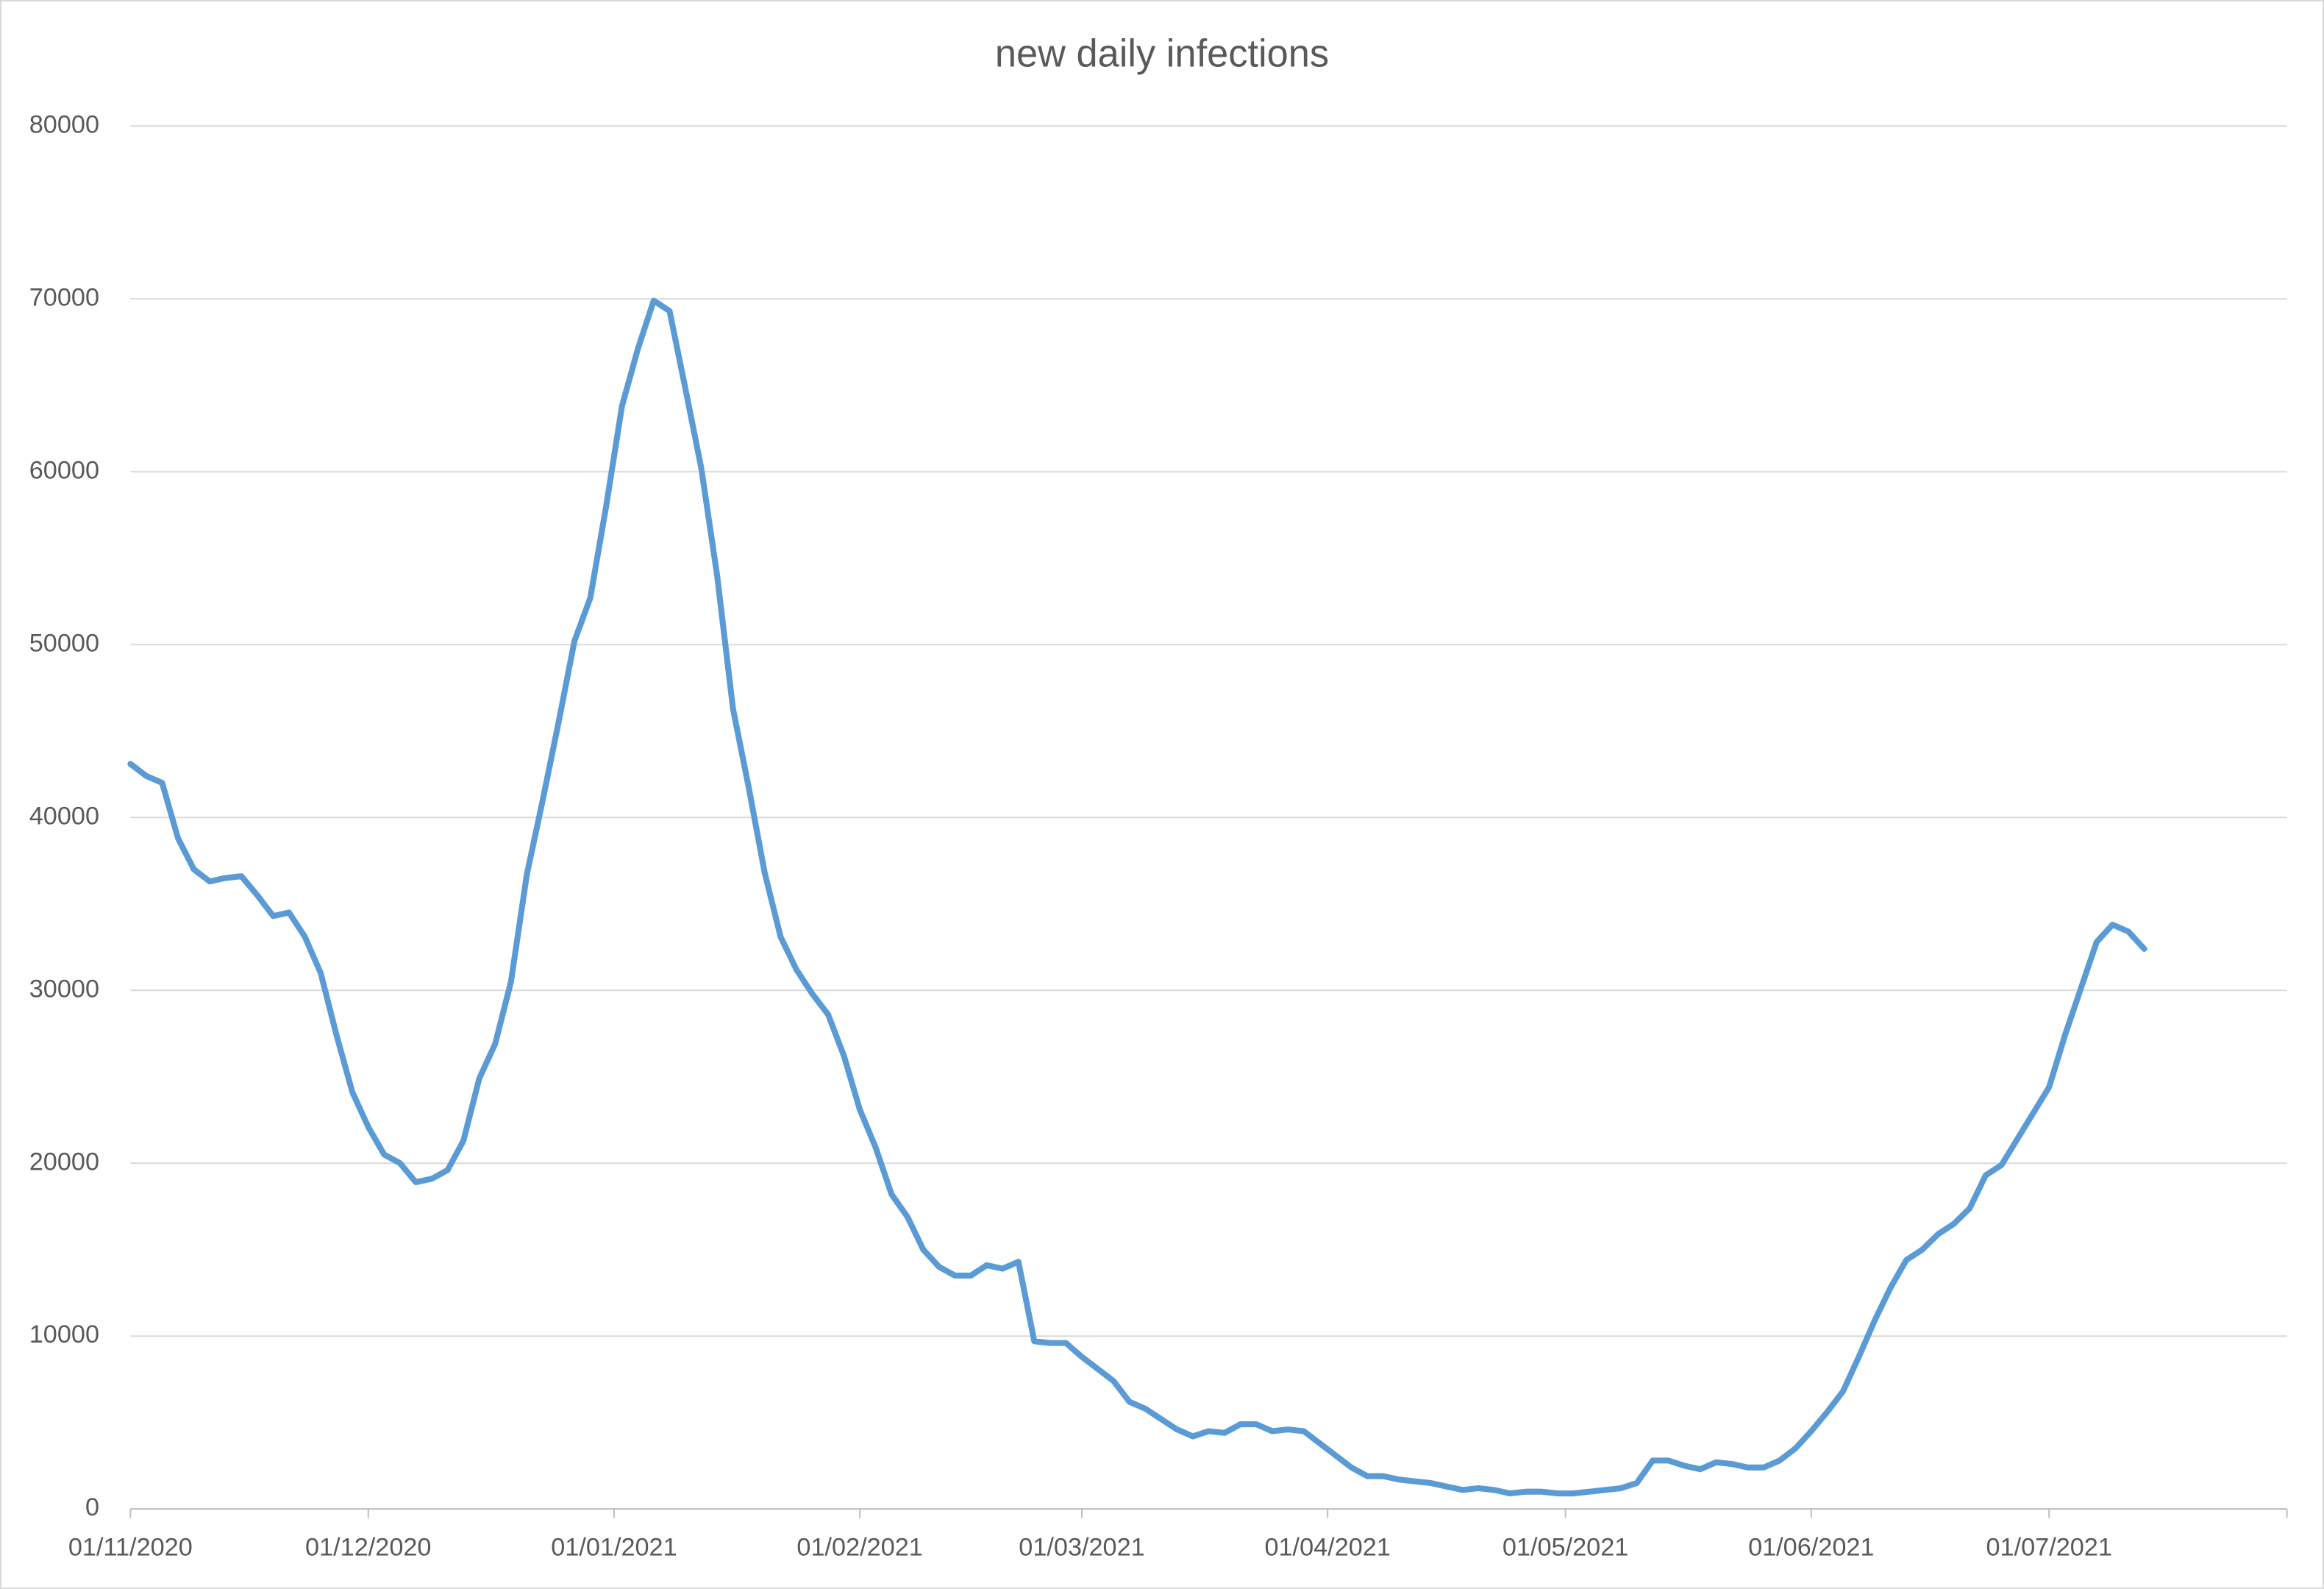  Describe the element at coordinates (1162, 53) in the screenshot. I see `chart-title: new daily infections` at that location.